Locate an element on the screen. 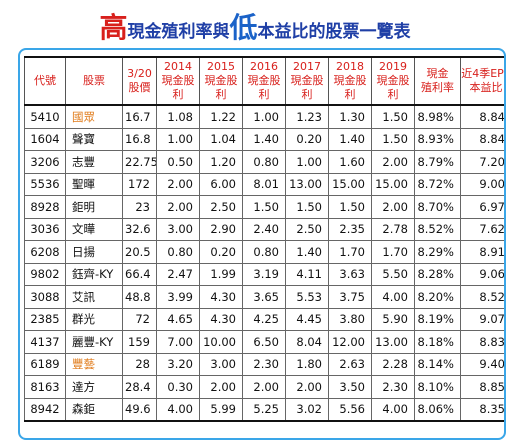 The height and width of the screenshot is (445, 510). cell-div-2019: 13.00 is located at coordinates (393, 342).